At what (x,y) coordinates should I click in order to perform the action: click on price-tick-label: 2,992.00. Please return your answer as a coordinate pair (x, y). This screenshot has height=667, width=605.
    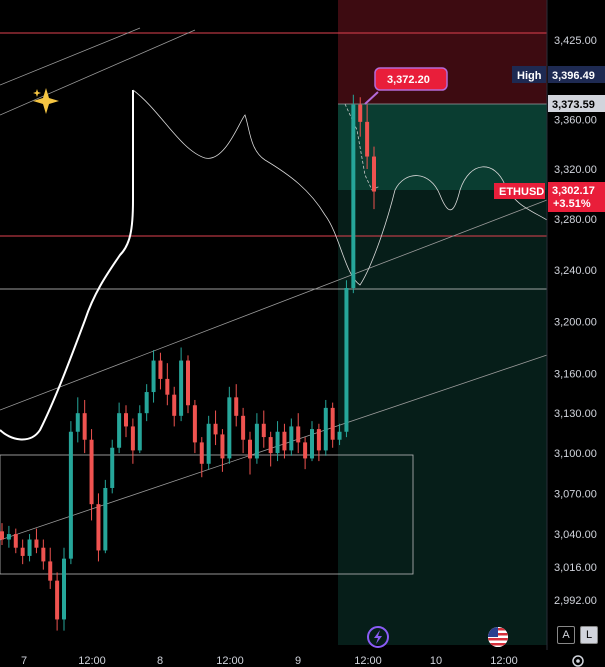
    Looking at the image, I should click on (575, 601).